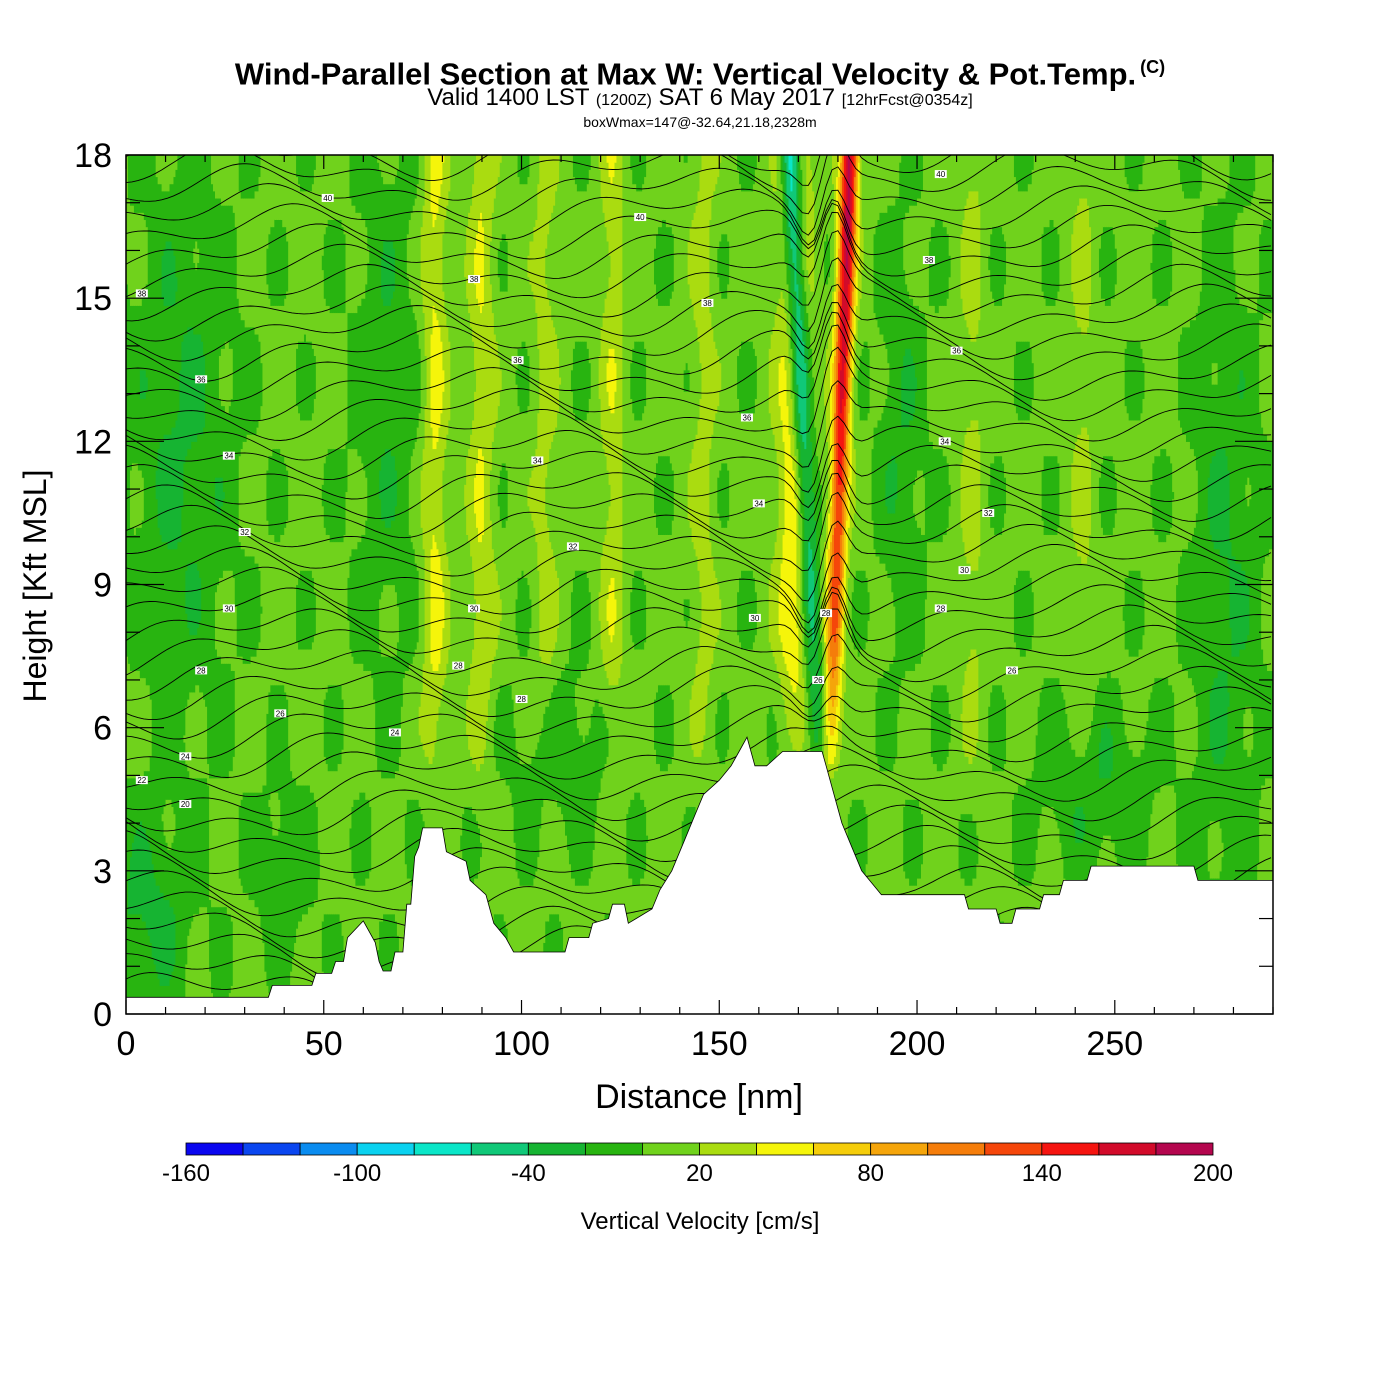 The image size is (1400, 1400). What do you see at coordinates (1013, 1149) in the screenshot?
I see `colorbar-swatch` at bounding box center [1013, 1149].